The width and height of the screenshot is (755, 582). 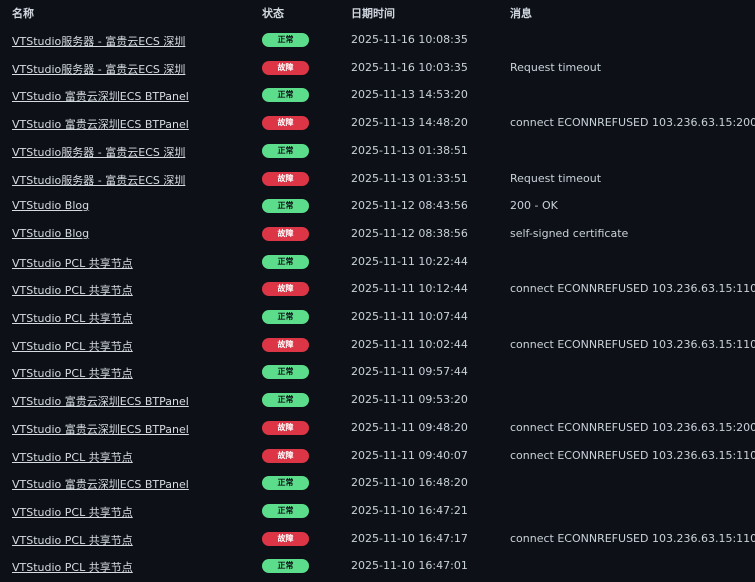 I want to click on table-row: VTStudio PCL 共享节点 正常 2025-11-11 10:22:44, so click(x=377, y=262).